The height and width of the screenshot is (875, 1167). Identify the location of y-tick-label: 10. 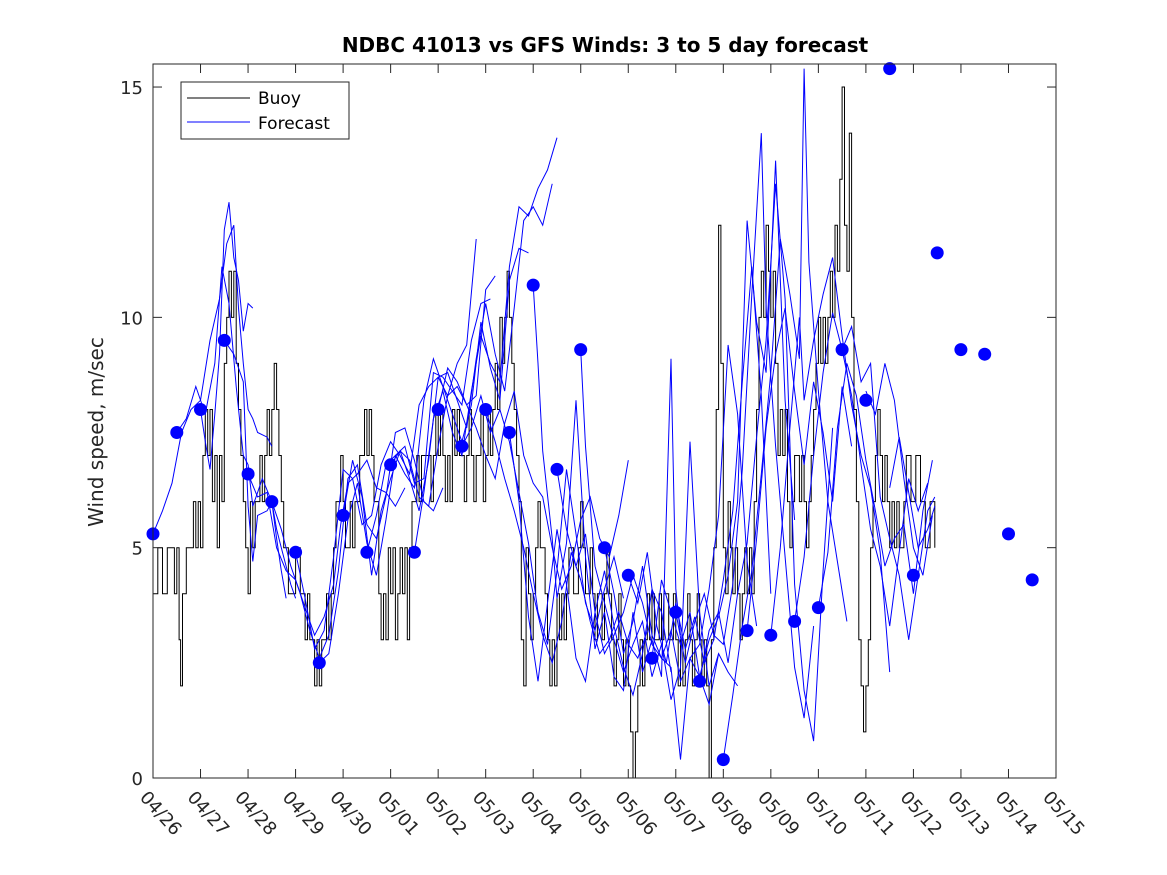
(131, 318).